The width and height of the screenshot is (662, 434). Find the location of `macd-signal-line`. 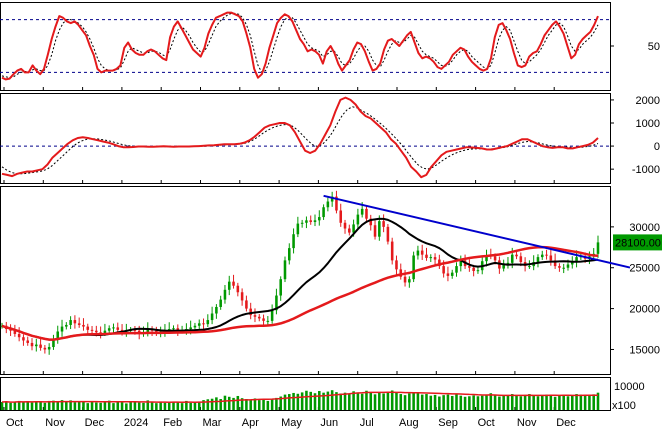

macd-signal-line is located at coordinates (300, 140).